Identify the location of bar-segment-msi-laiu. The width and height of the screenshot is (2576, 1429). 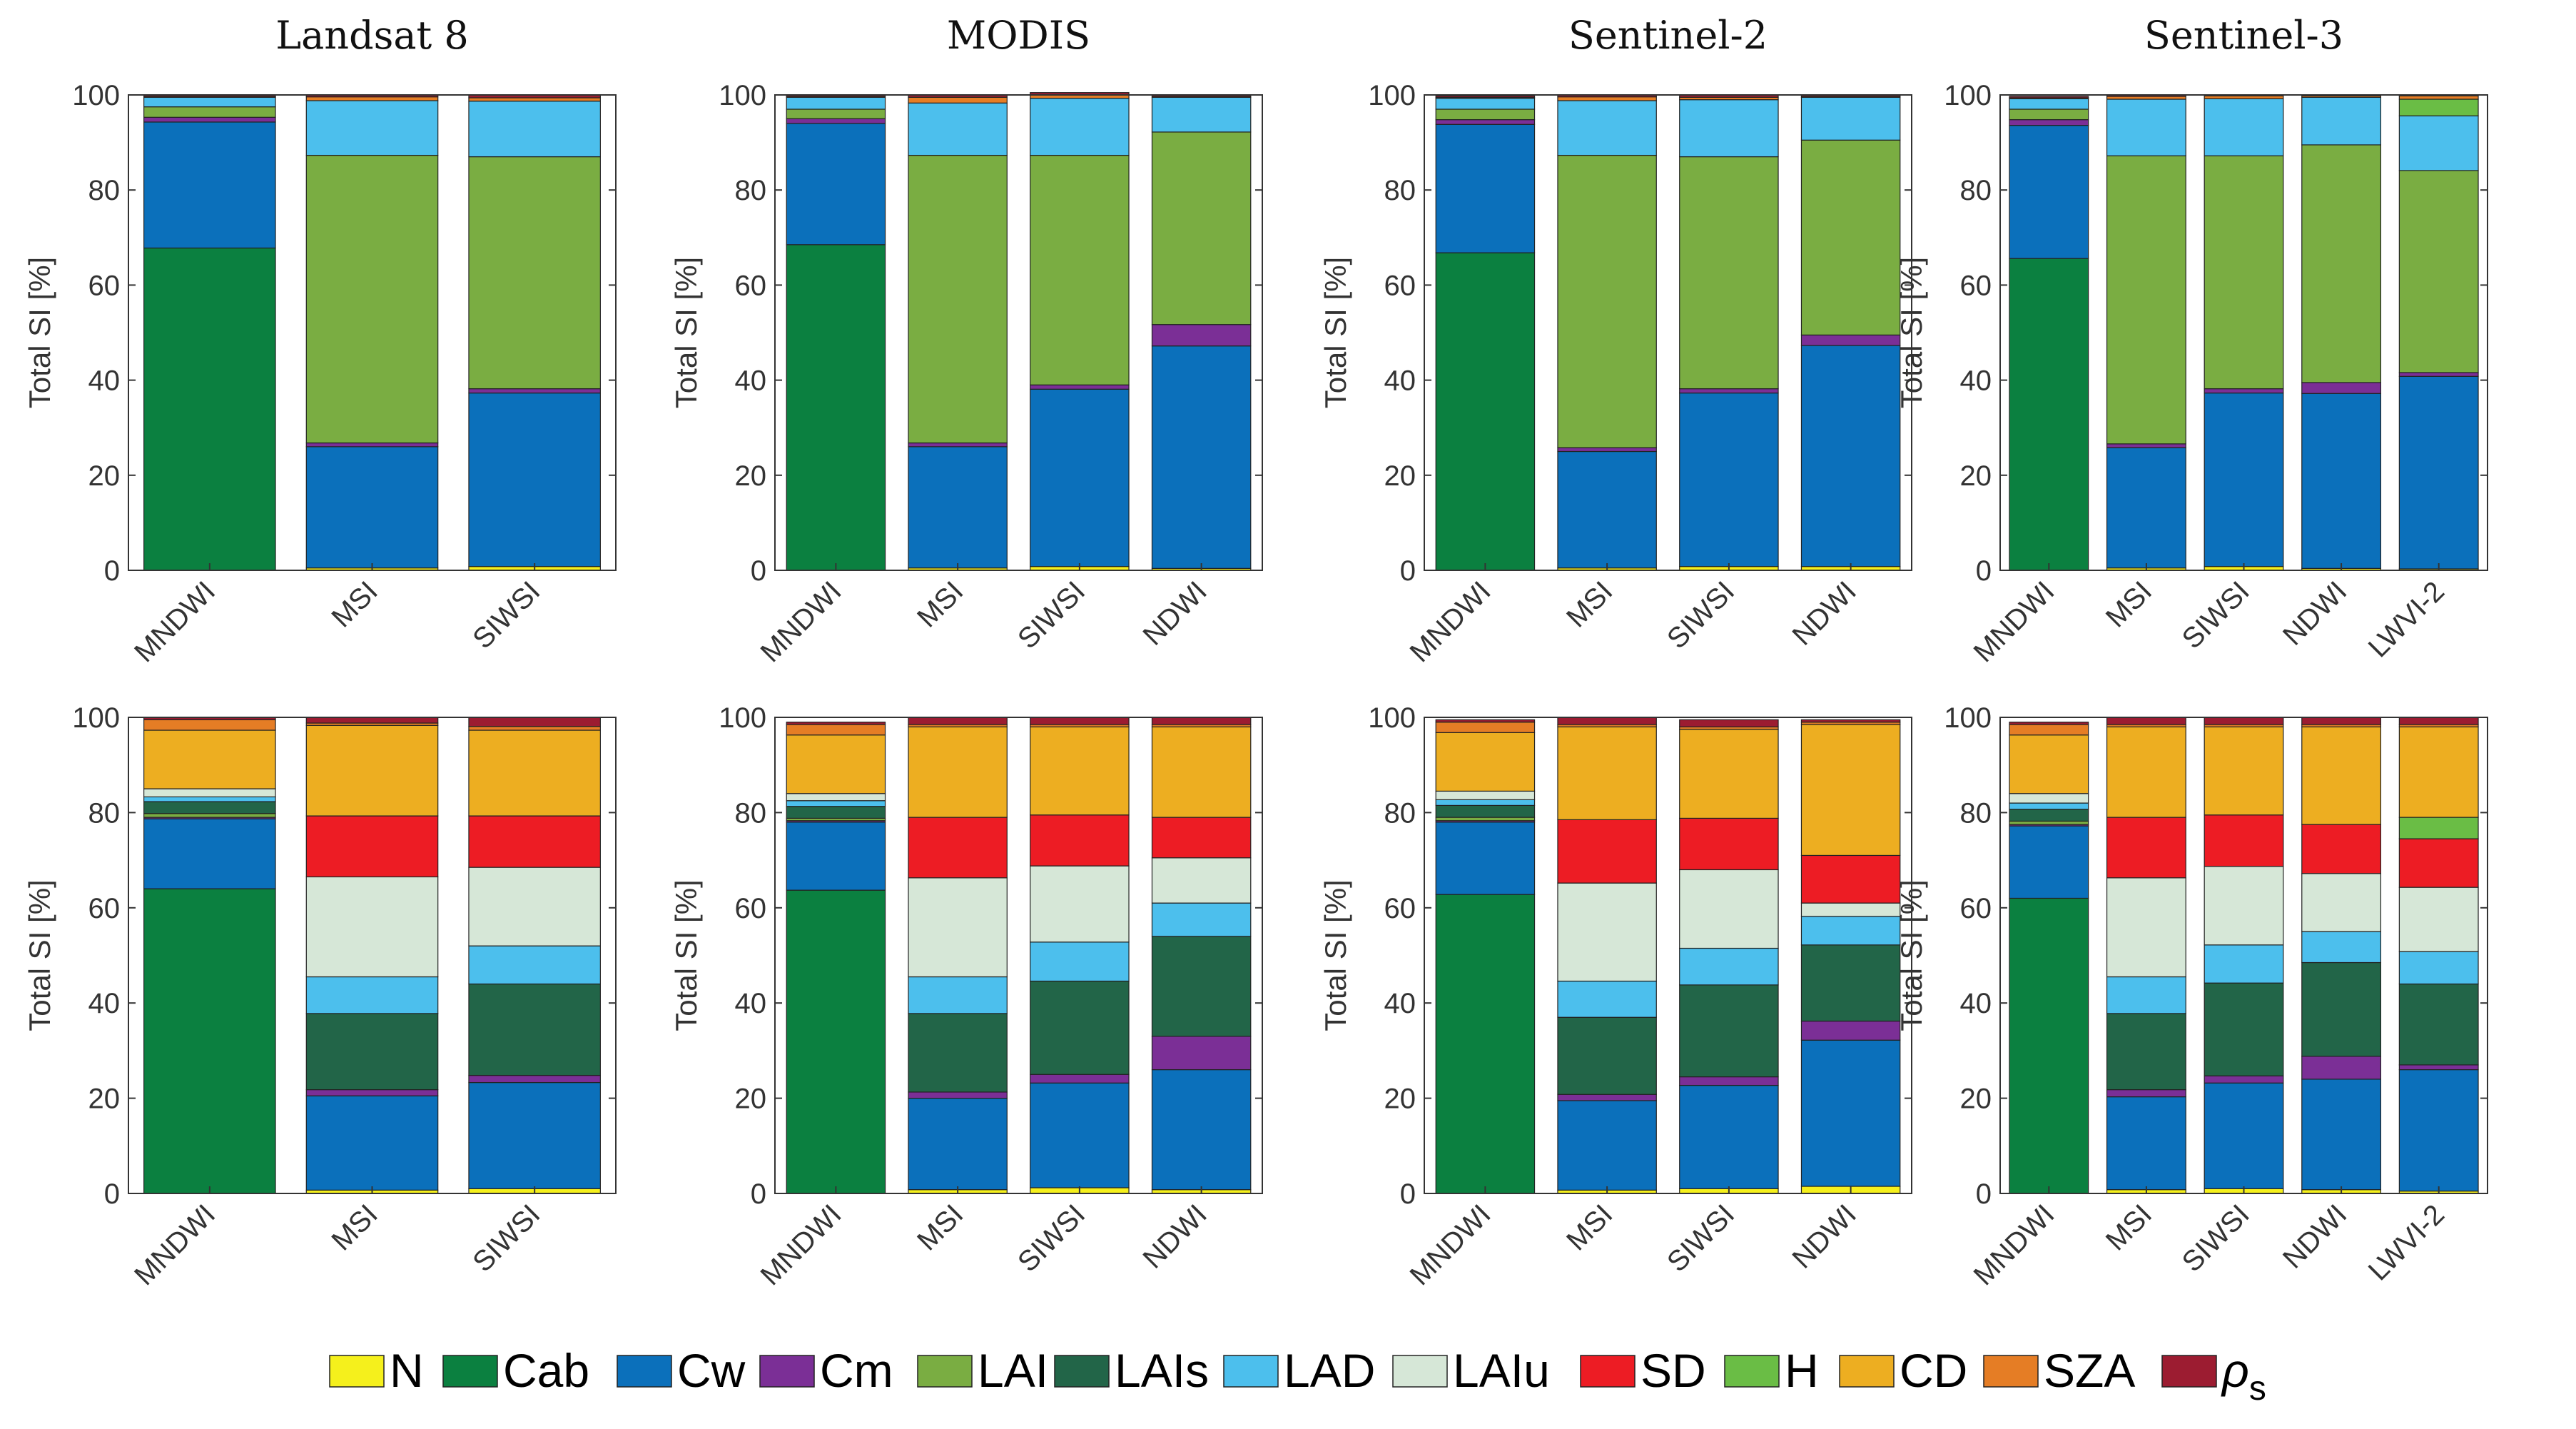
(372, 927).